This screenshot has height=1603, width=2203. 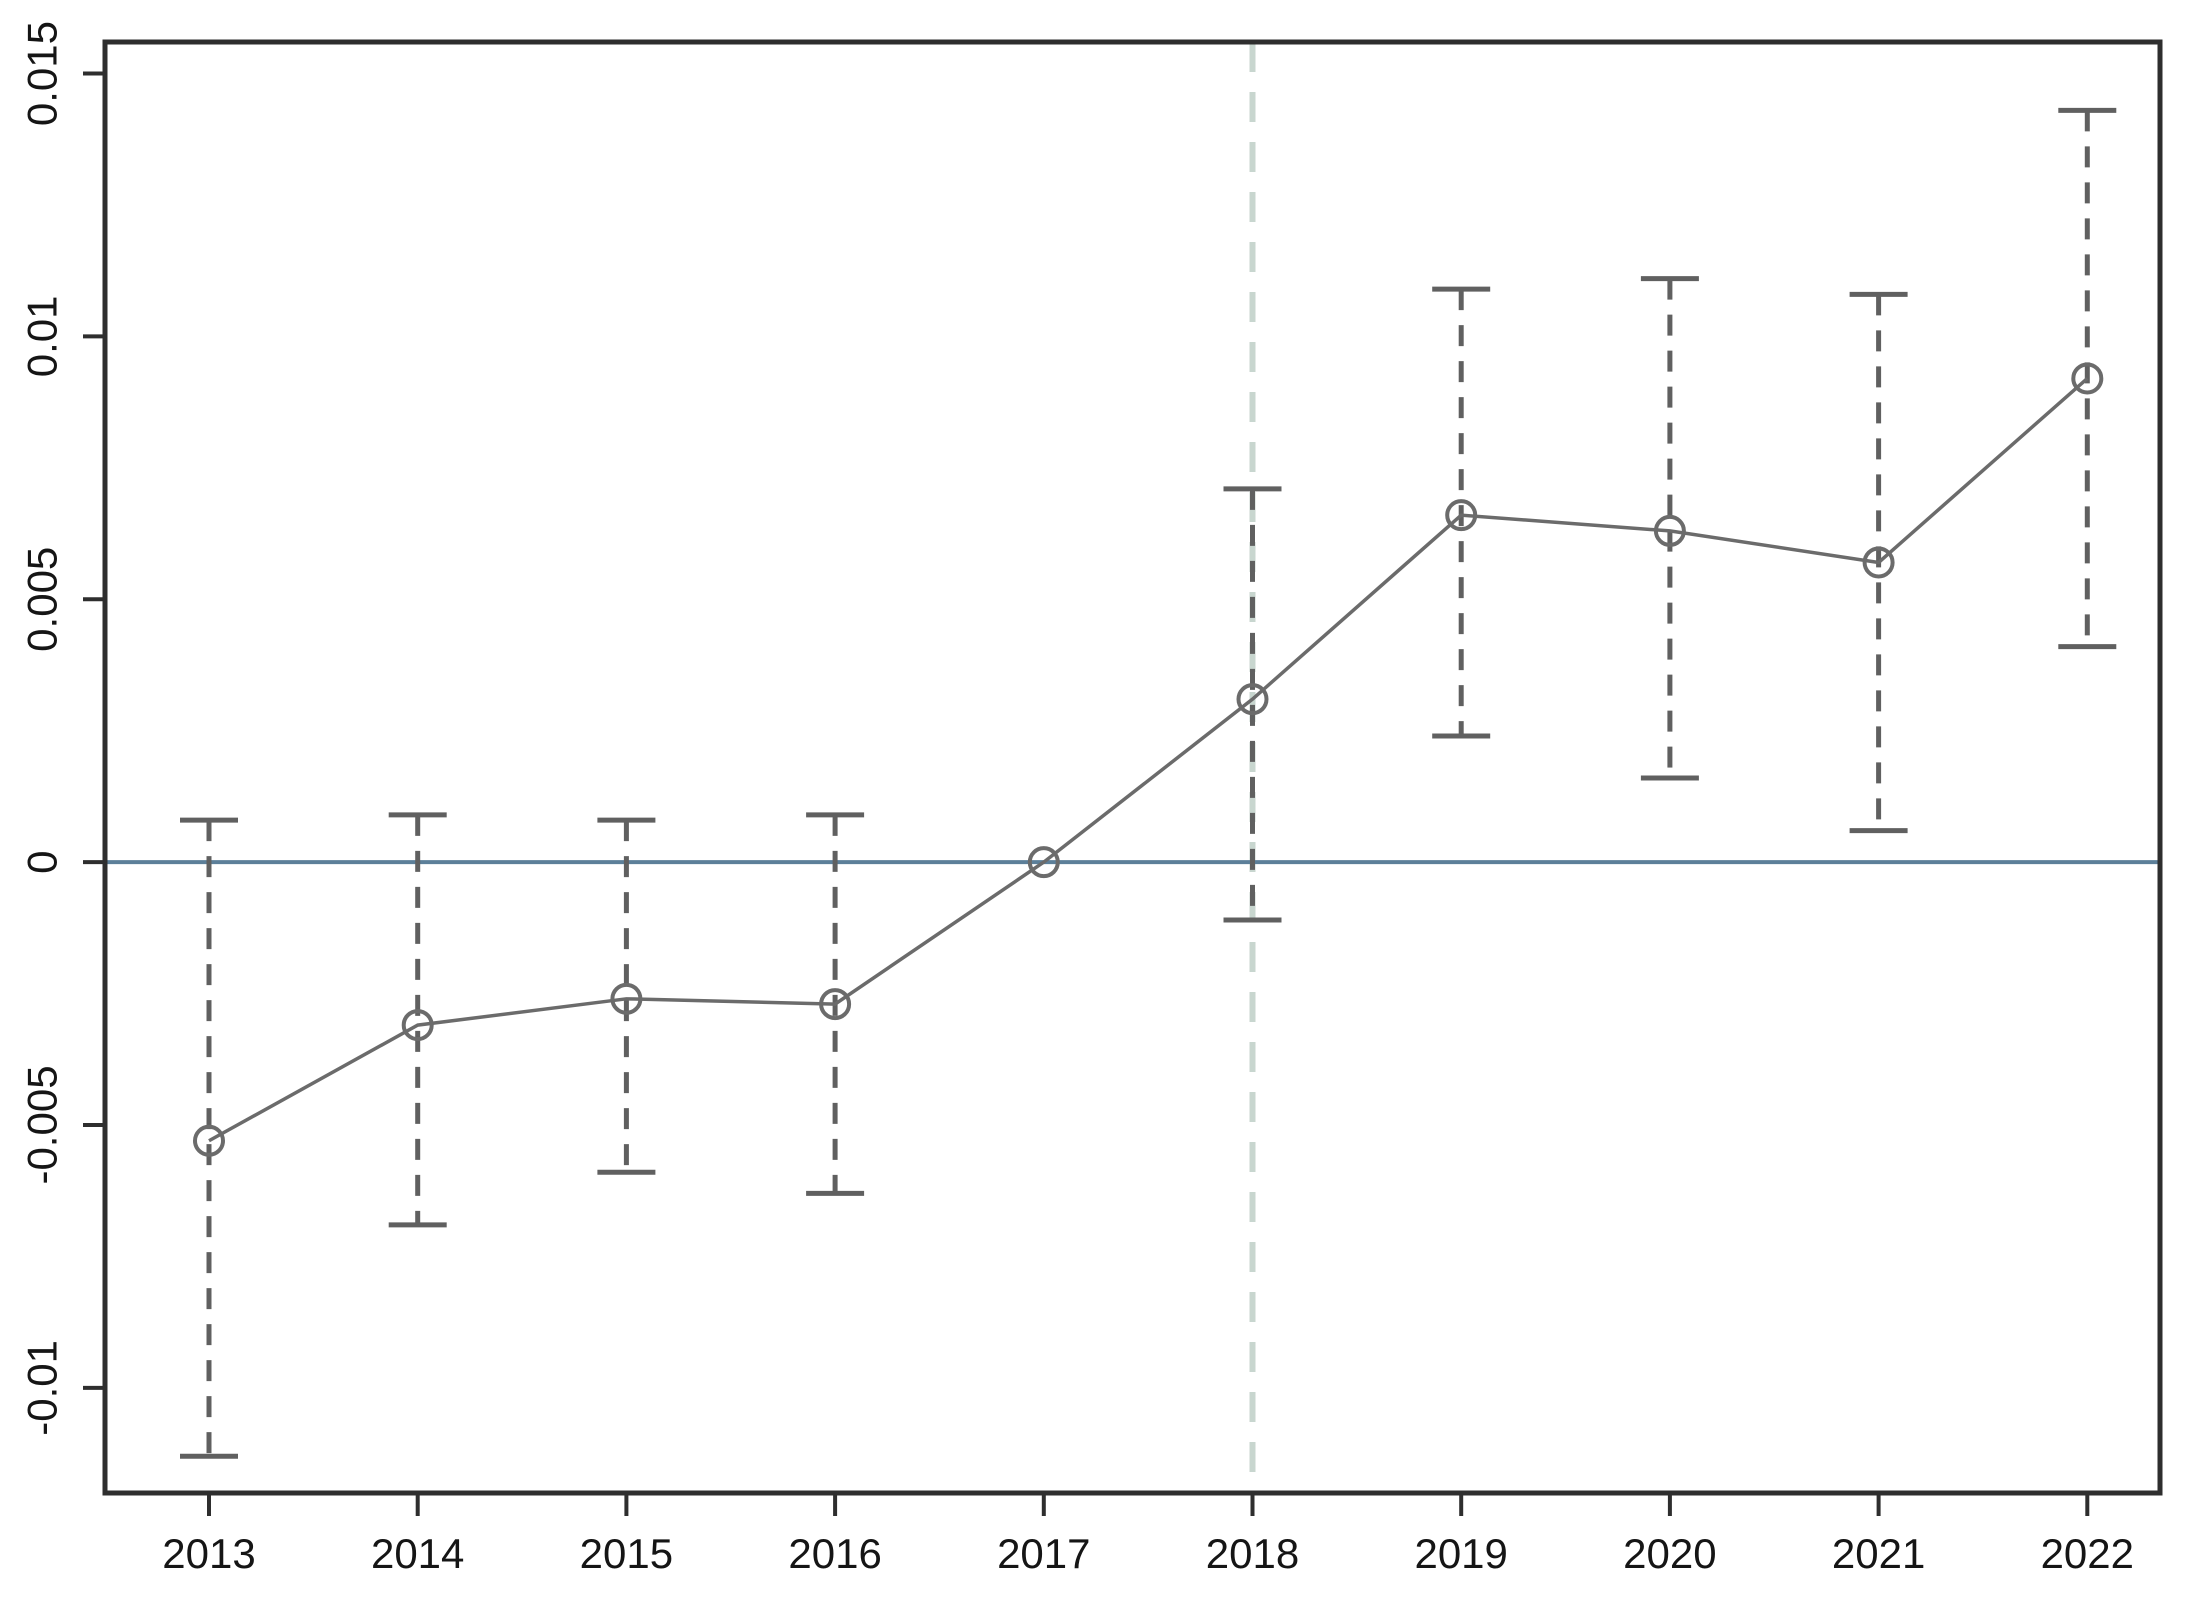 I want to click on y-tick-label: -0.01, so click(x=42, y=1388).